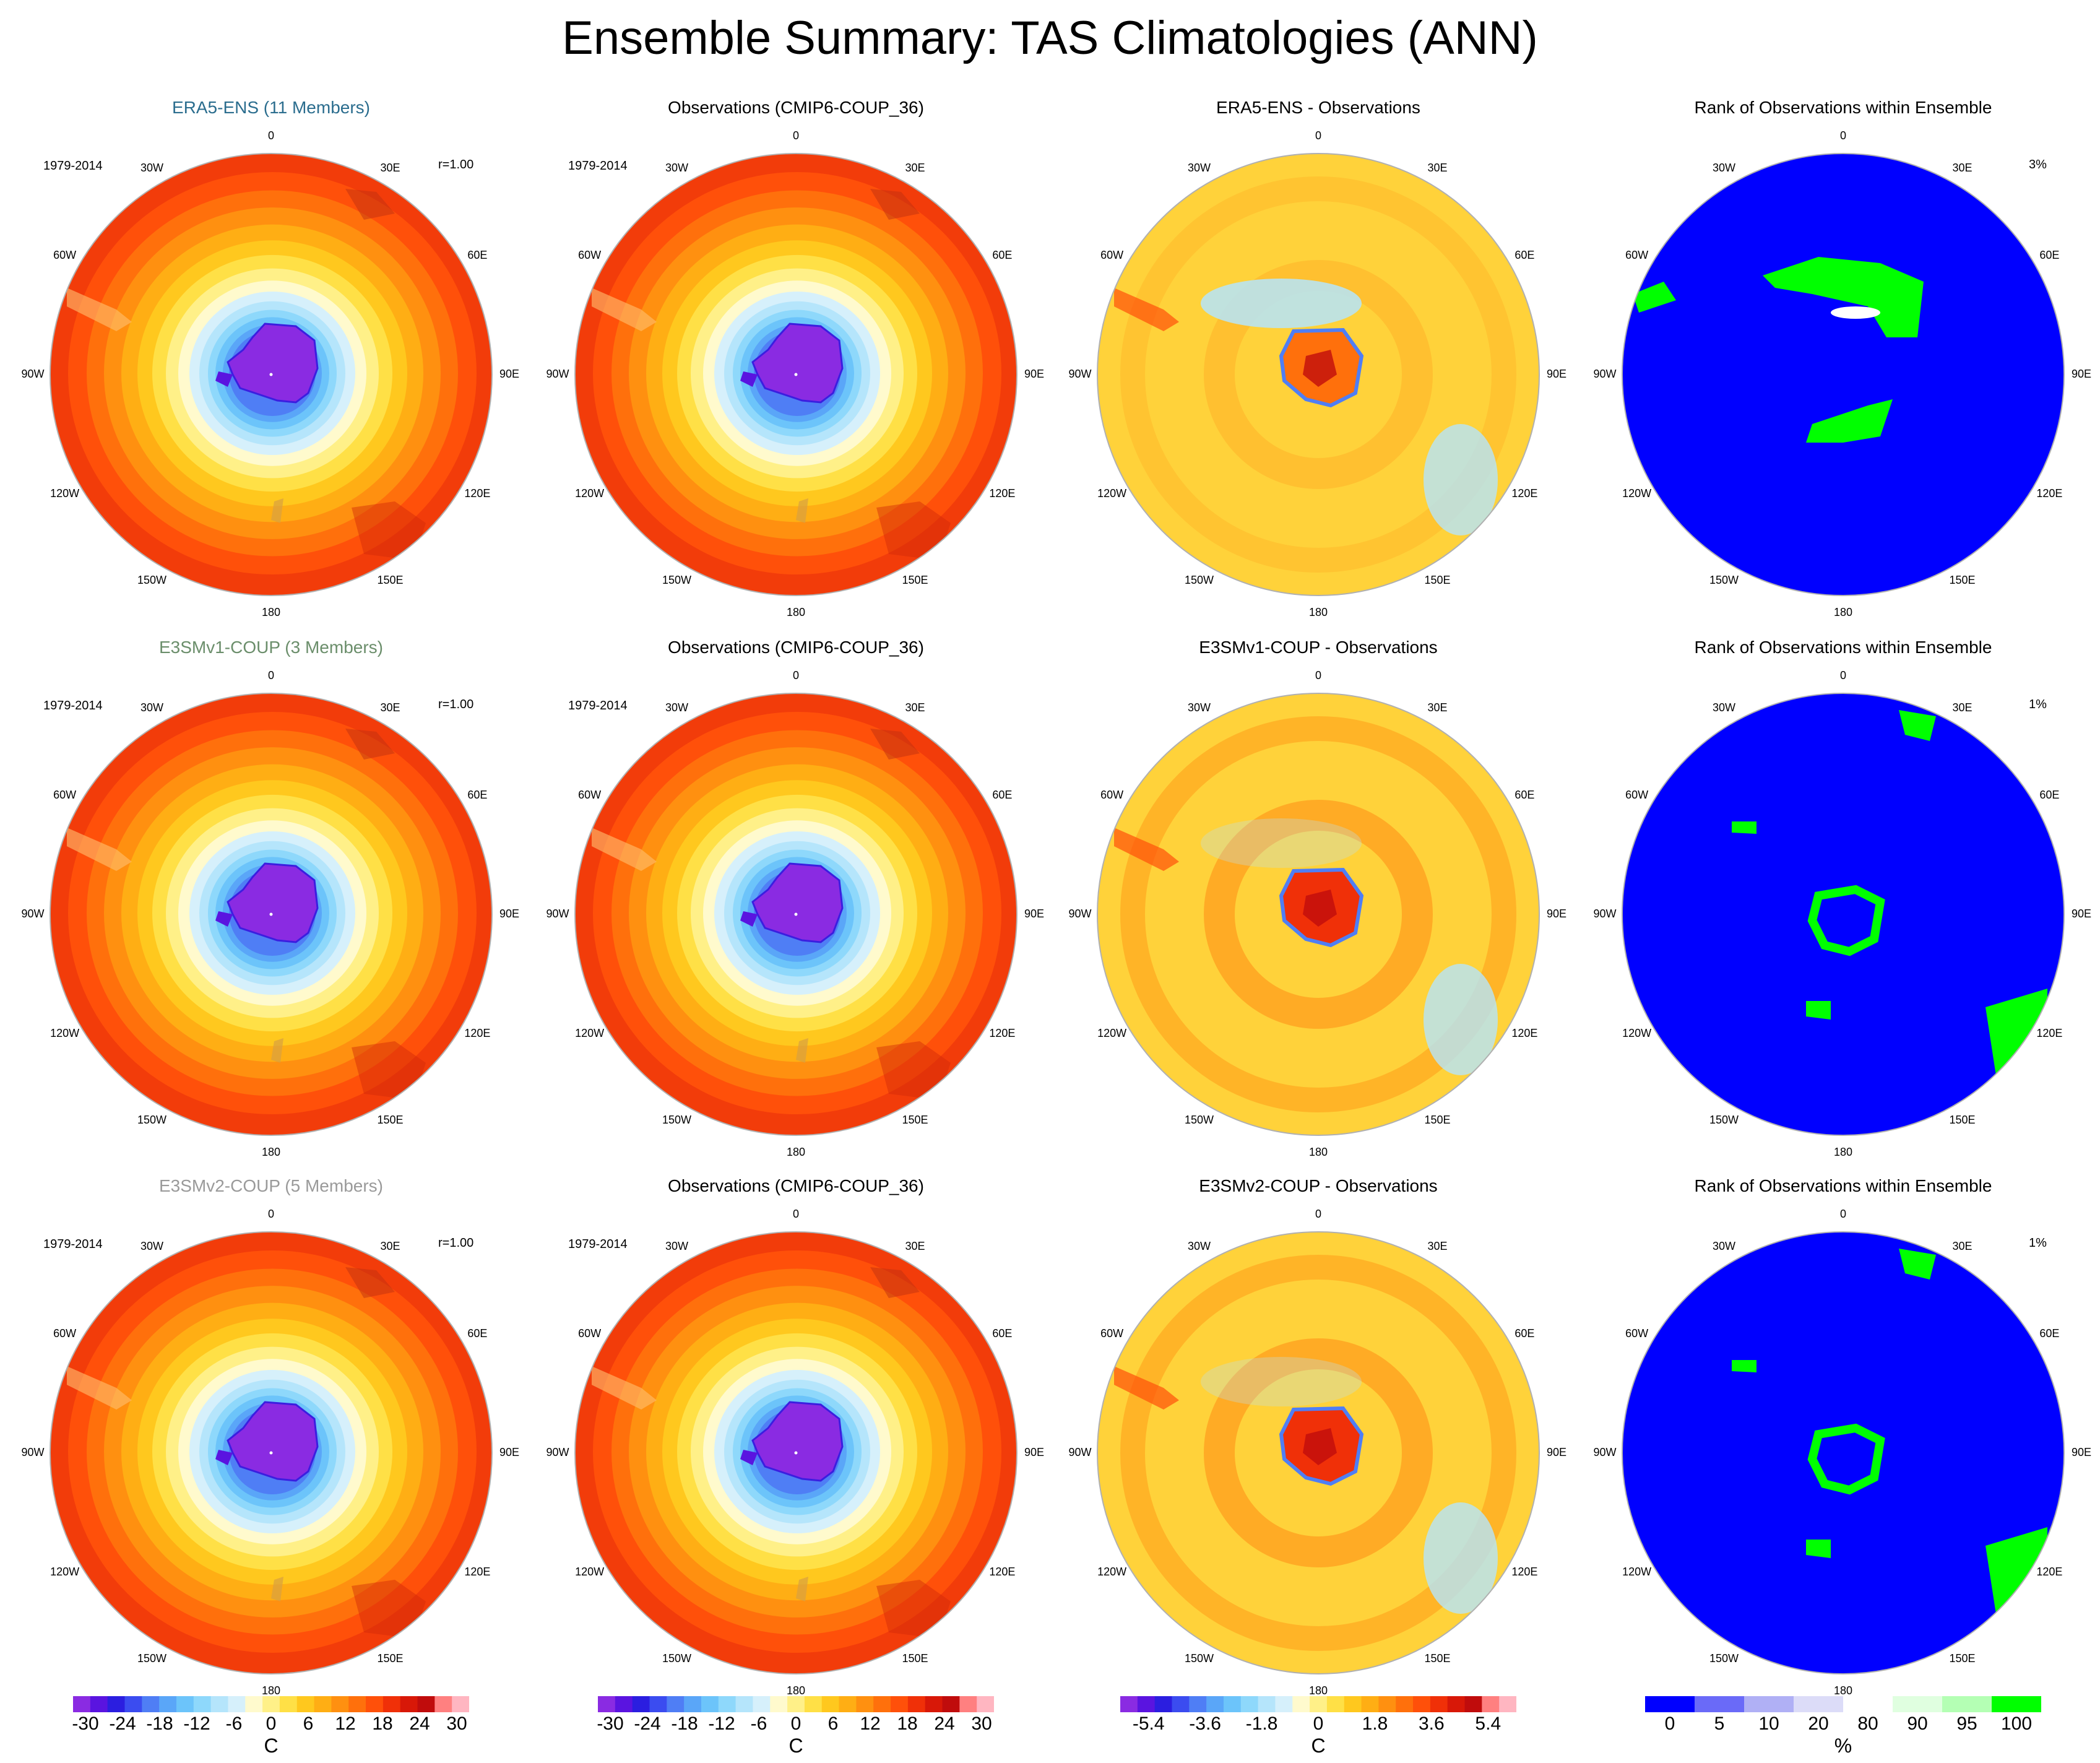 The height and width of the screenshot is (1763, 2100). I want to click on correlation-label: r=1.00, so click(456, 1243).